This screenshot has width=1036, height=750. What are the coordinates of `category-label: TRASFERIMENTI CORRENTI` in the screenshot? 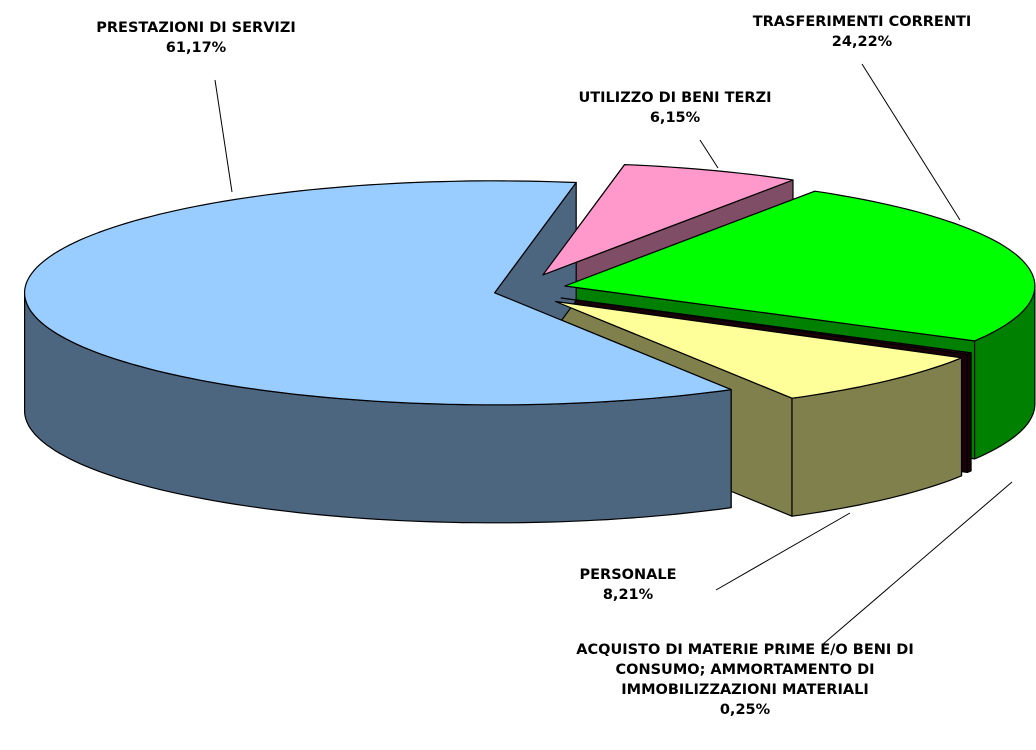 It's located at (862, 22).